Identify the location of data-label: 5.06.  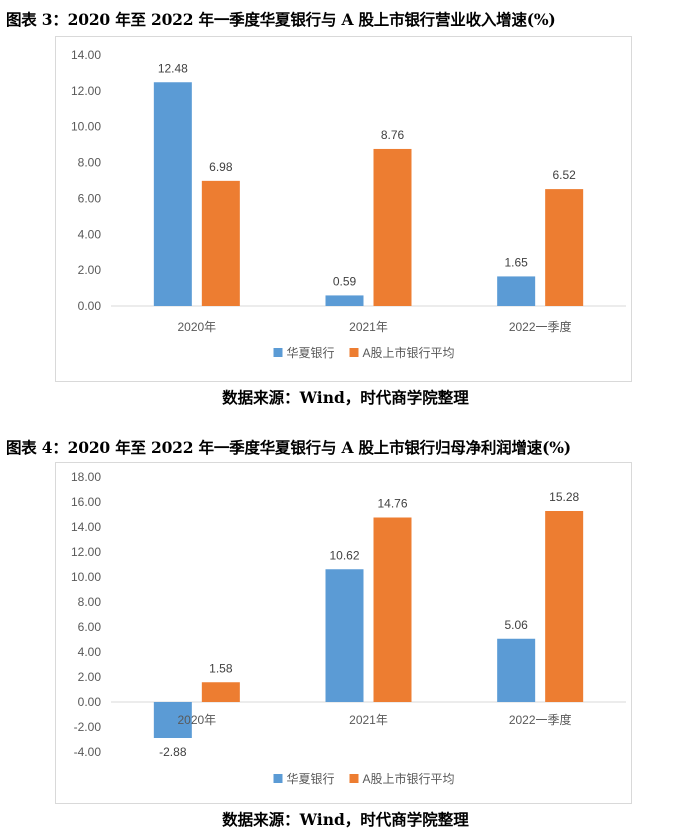
(516, 625).